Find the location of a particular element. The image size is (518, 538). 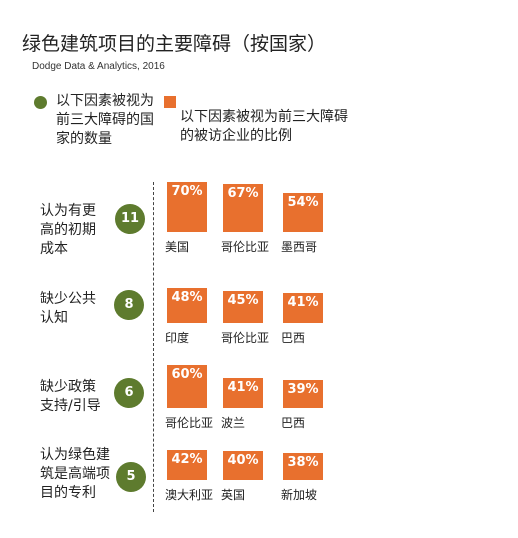

percent-bar: 45% is located at coordinates (243, 307).